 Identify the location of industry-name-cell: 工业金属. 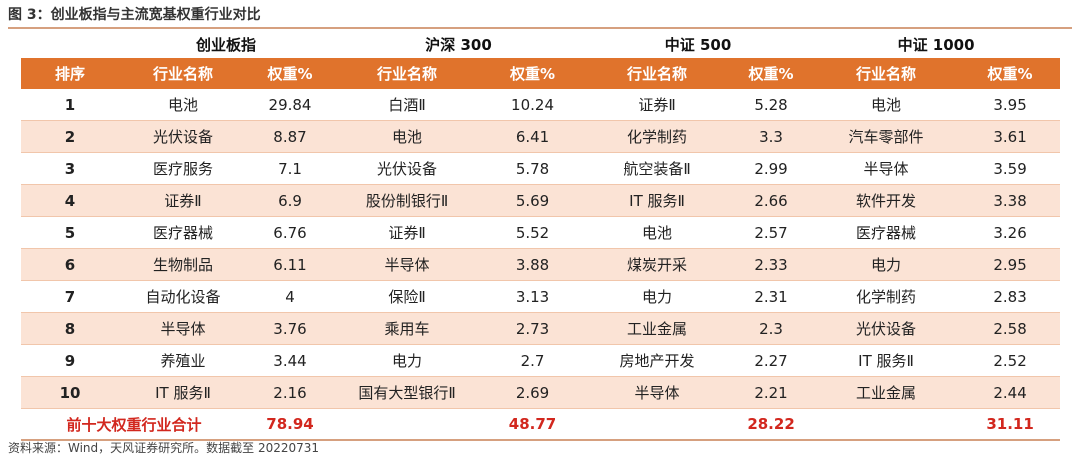
(657, 328).